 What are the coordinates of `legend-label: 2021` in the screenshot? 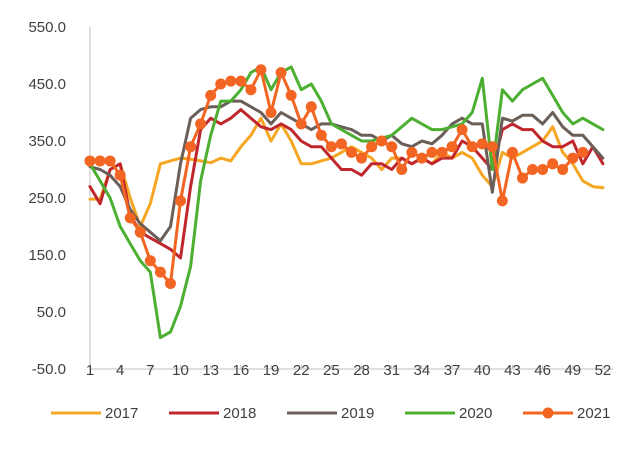 It's located at (593, 413).